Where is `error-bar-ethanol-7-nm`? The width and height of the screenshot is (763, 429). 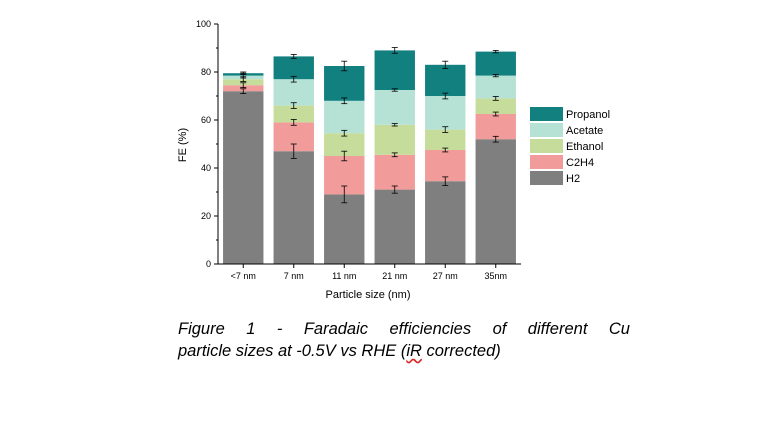
error-bar-ethanol-7-nm is located at coordinates (293, 105).